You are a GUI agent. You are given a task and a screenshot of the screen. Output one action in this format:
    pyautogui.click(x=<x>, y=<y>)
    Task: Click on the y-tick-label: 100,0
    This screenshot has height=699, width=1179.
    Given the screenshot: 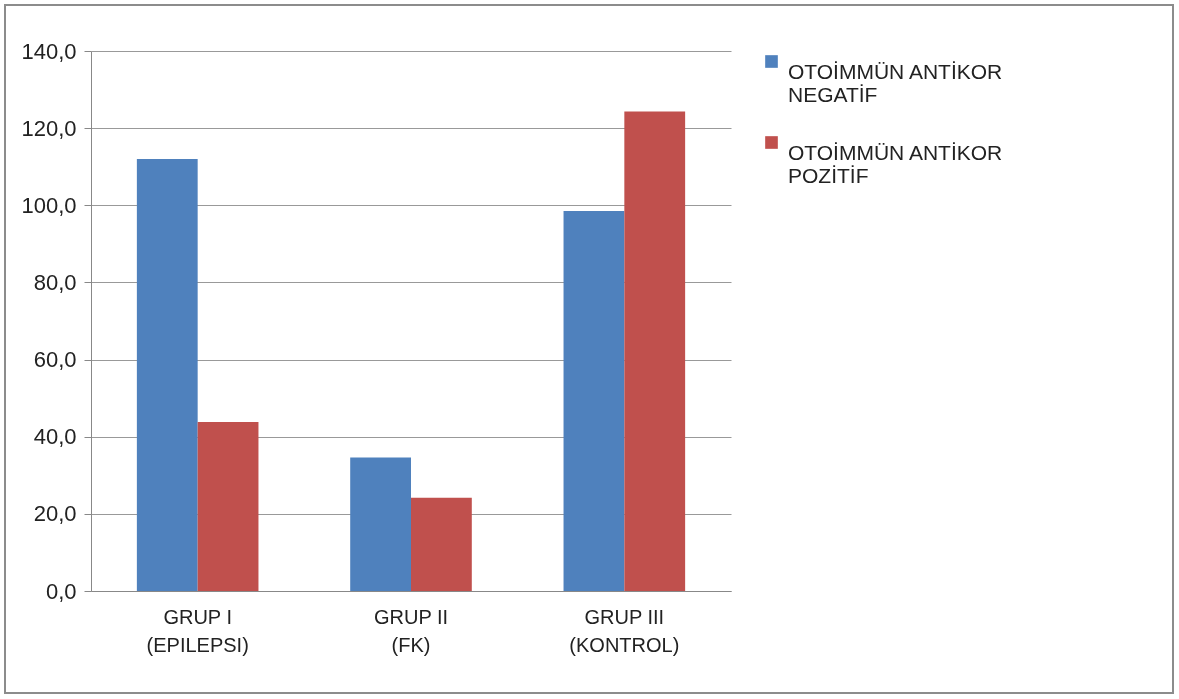 What is the action you would take?
    pyautogui.click(x=49, y=205)
    